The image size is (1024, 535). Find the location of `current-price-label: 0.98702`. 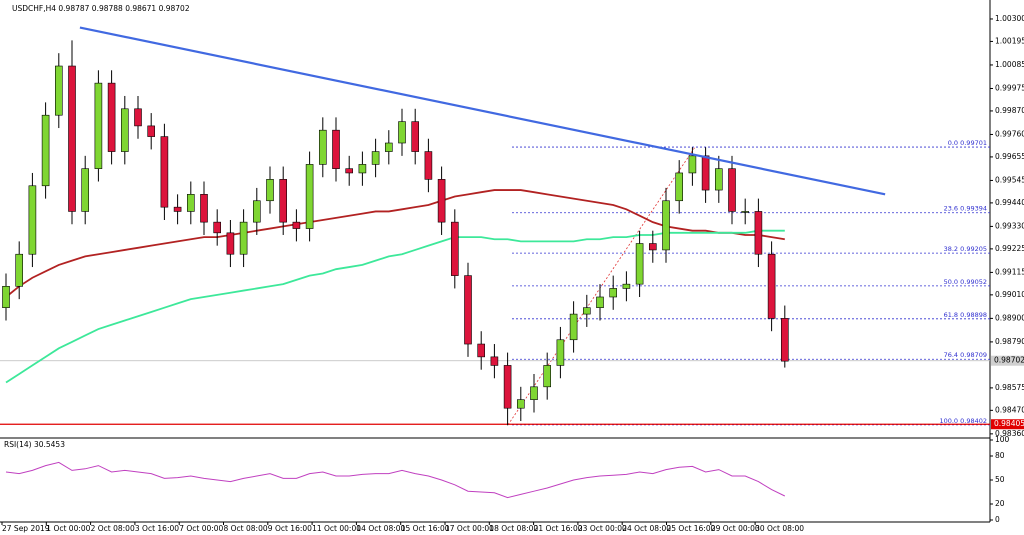

current-price-label: 0.98702 is located at coordinates (1009, 360).